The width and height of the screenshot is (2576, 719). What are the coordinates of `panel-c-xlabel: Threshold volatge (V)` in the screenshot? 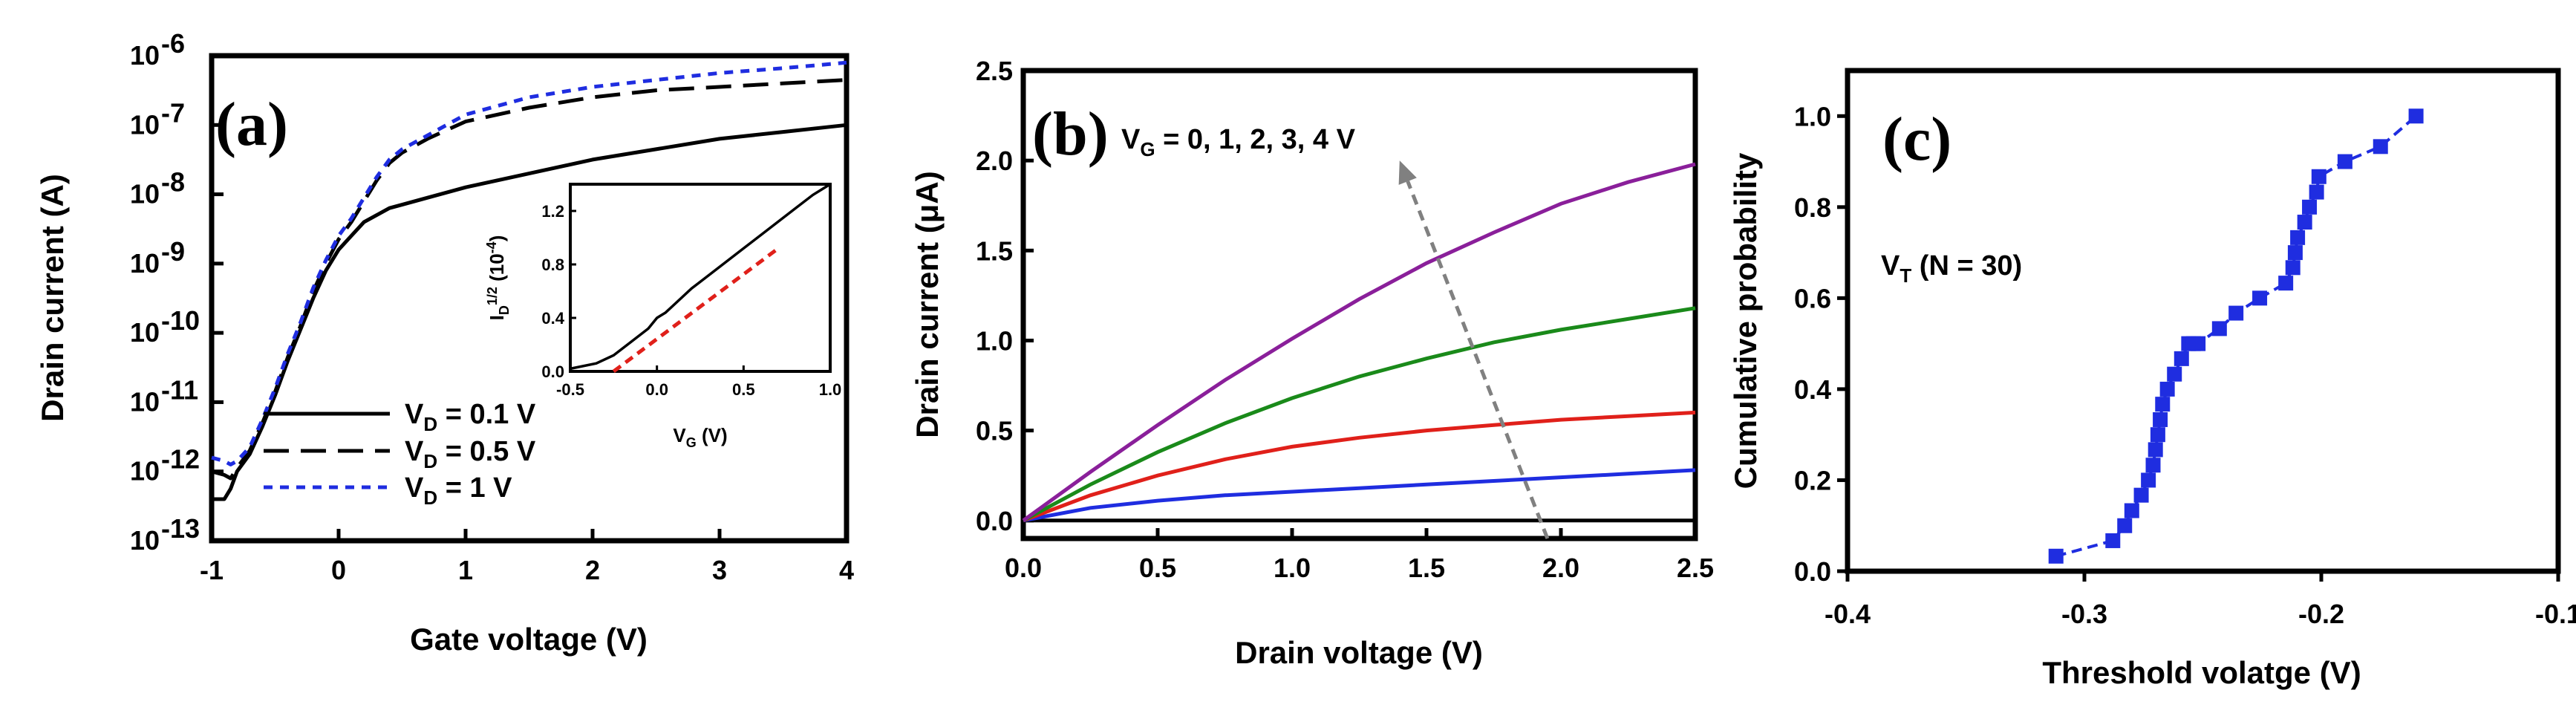 It's located at (2201, 672).